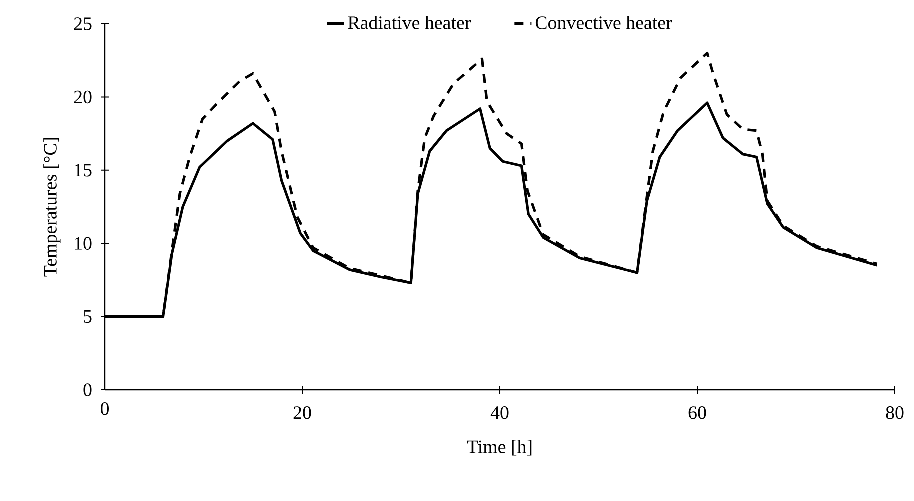 This screenshot has height=501, width=914. Describe the element at coordinates (88, 317) in the screenshot. I see `y-tick-label: 5` at that location.